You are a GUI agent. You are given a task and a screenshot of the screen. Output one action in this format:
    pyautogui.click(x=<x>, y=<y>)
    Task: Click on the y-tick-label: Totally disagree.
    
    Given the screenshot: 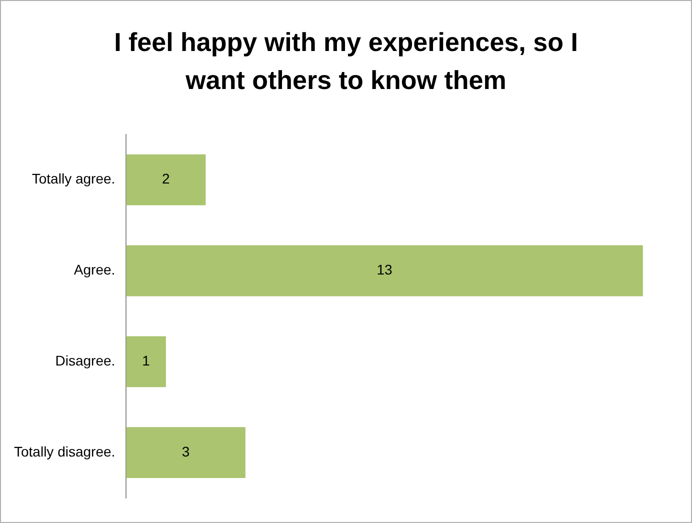 What is the action you would take?
    pyautogui.click(x=65, y=451)
    